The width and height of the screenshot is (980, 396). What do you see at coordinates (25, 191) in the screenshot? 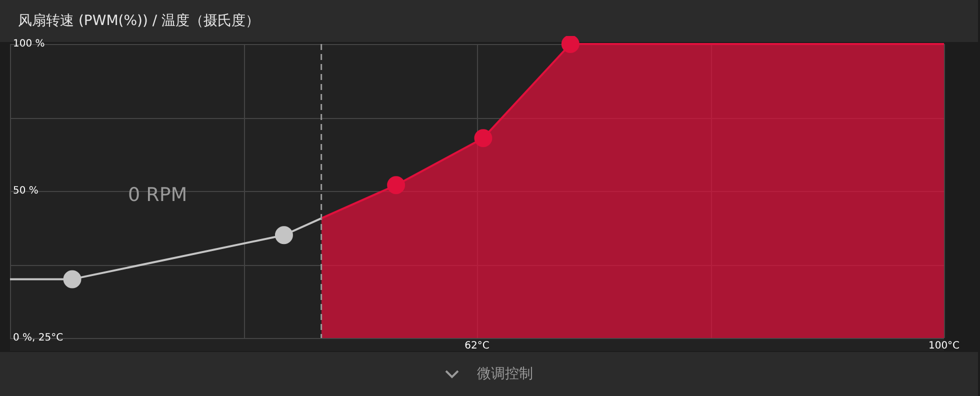
I see `y-tick-label: 50 %` at bounding box center [25, 191].